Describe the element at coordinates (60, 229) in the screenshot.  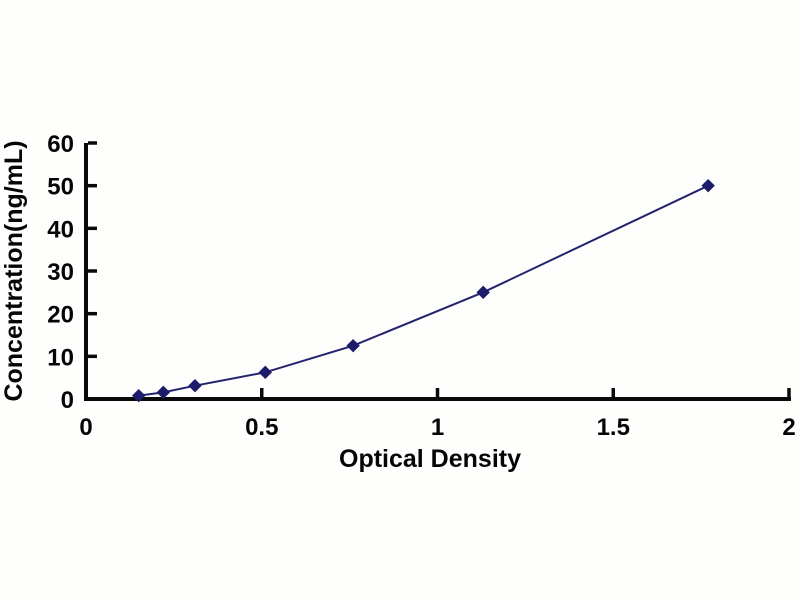
I see `y-tick-label: 40` at that location.